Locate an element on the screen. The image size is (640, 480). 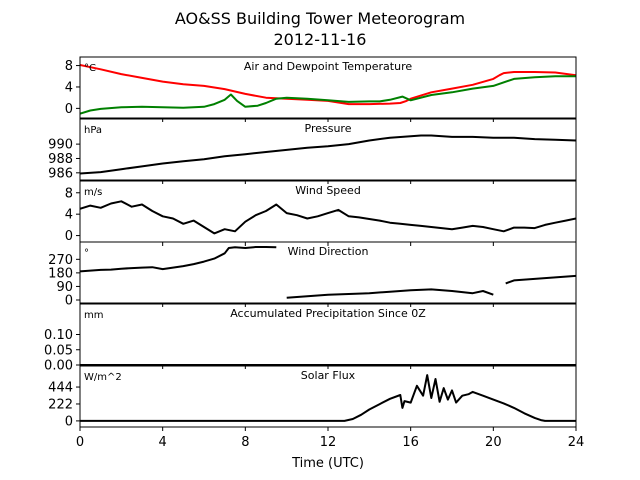
ytick-label-precip: 0.10 is located at coordinates (58, 335).